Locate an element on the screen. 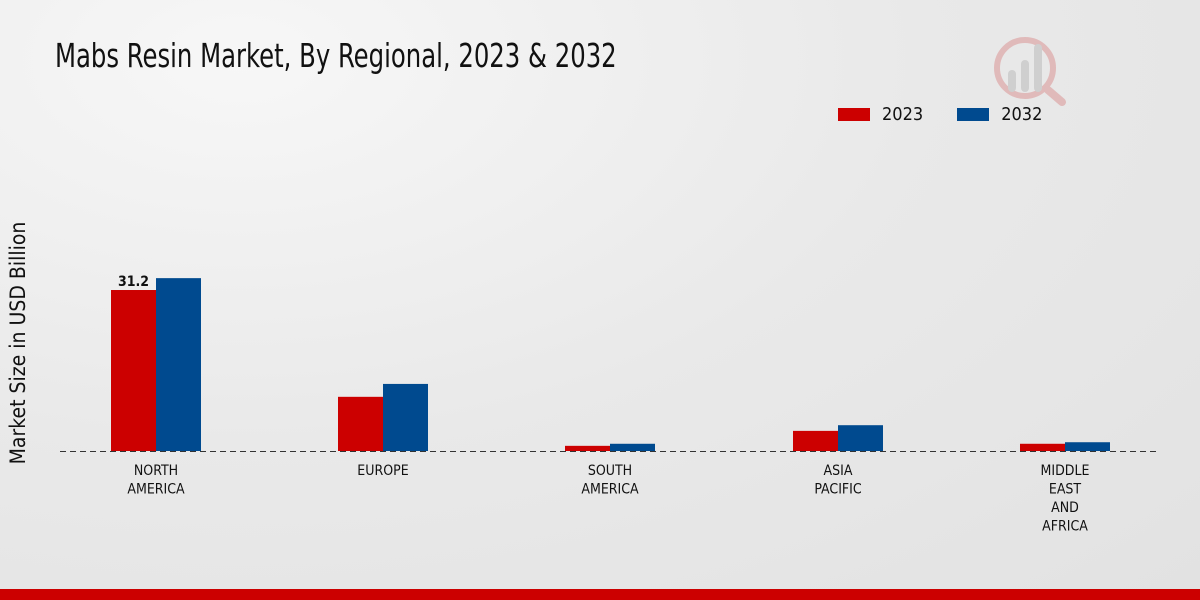  watermark-logo-icon is located at coordinates (1030, 71).